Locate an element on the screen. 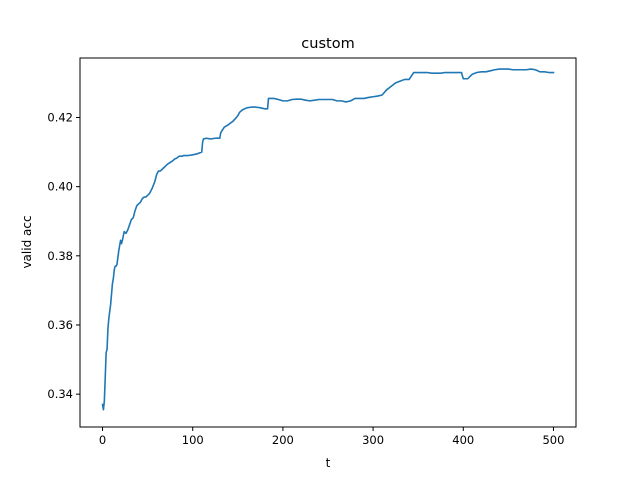 This screenshot has height=480, width=640. x-tick-label: 400 is located at coordinates (463, 440).